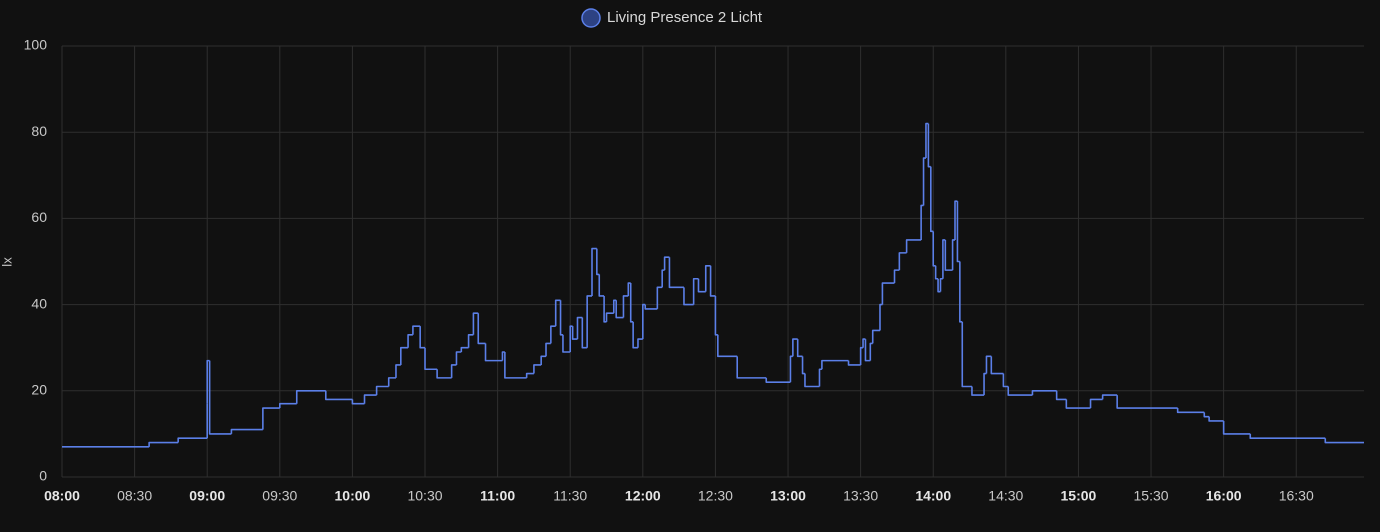 This screenshot has width=1380, height=532. What do you see at coordinates (39, 131) in the screenshot?
I see `y-tick-label: 80` at bounding box center [39, 131].